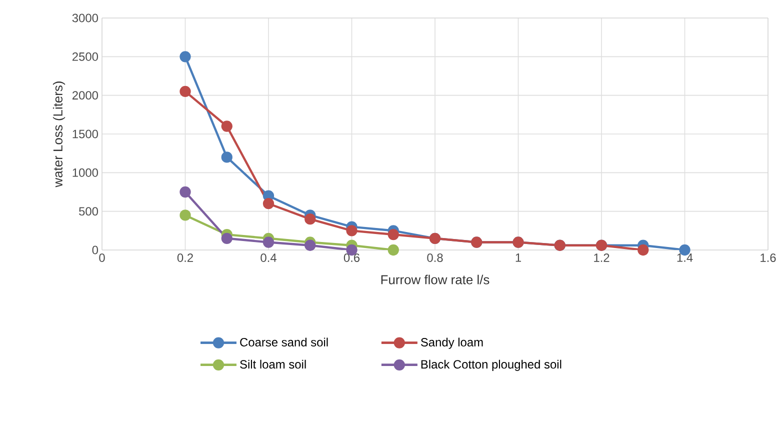 This screenshot has height=432, width=783. What do you see at coordinates (85, 18) in the screenshot?
I see `y-tick-label: 3000` at bounding box center [85, 18].